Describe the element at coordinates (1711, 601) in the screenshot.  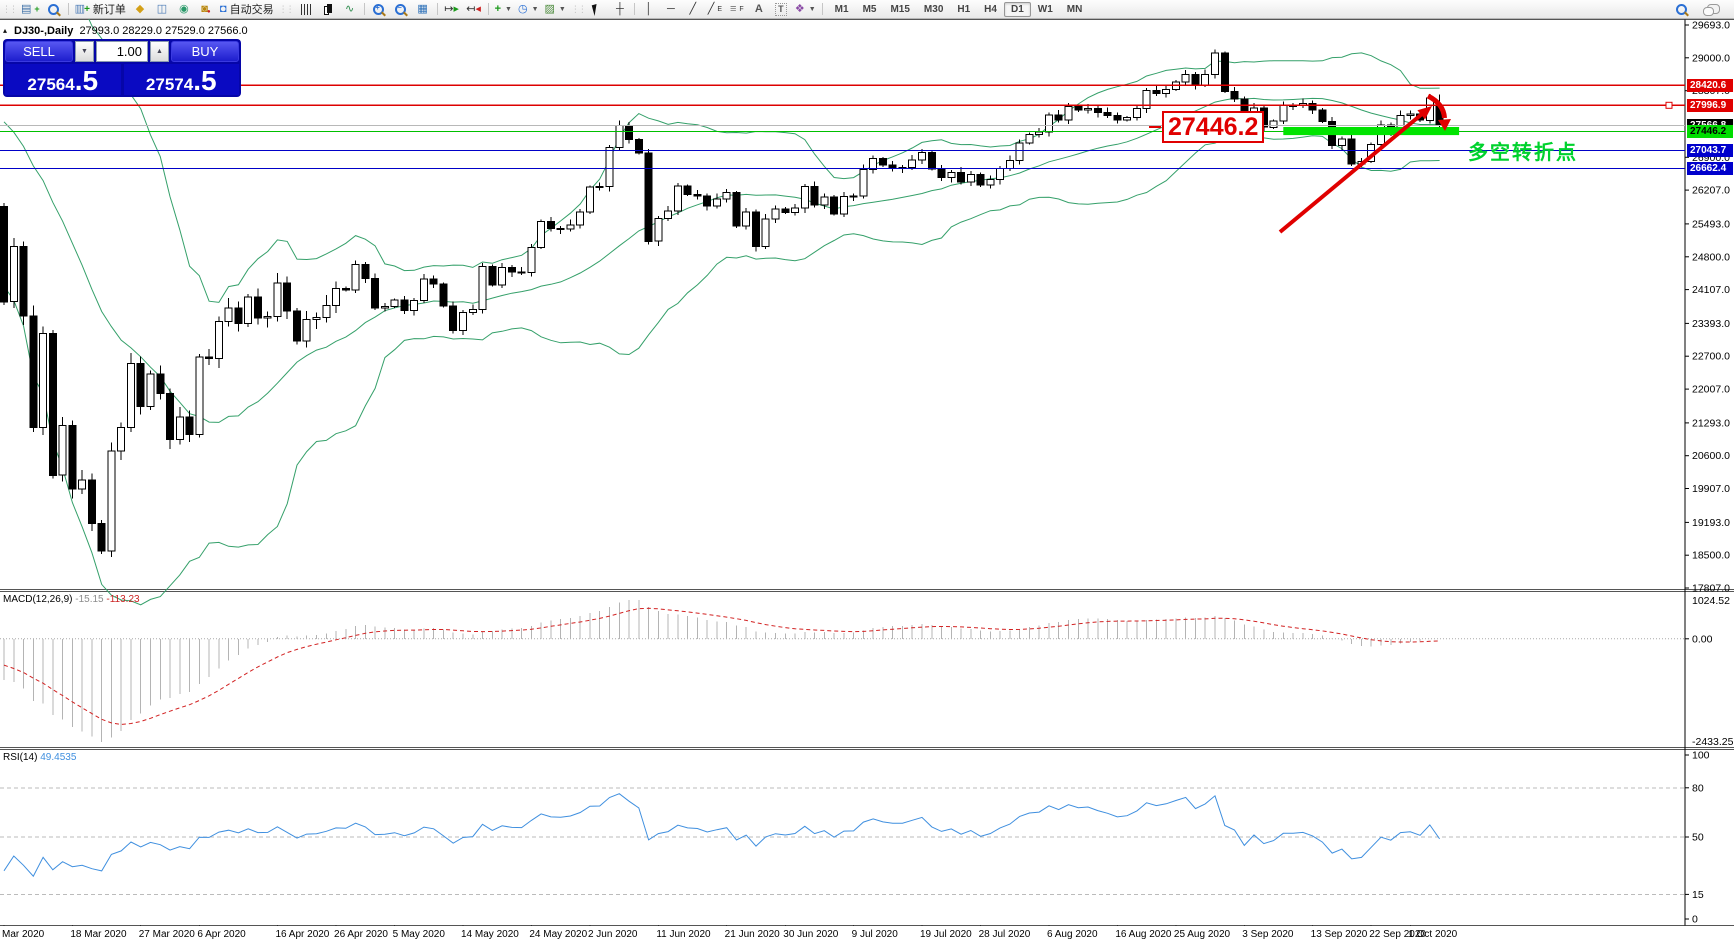
I see `svg-text: 1024.52` at that location.